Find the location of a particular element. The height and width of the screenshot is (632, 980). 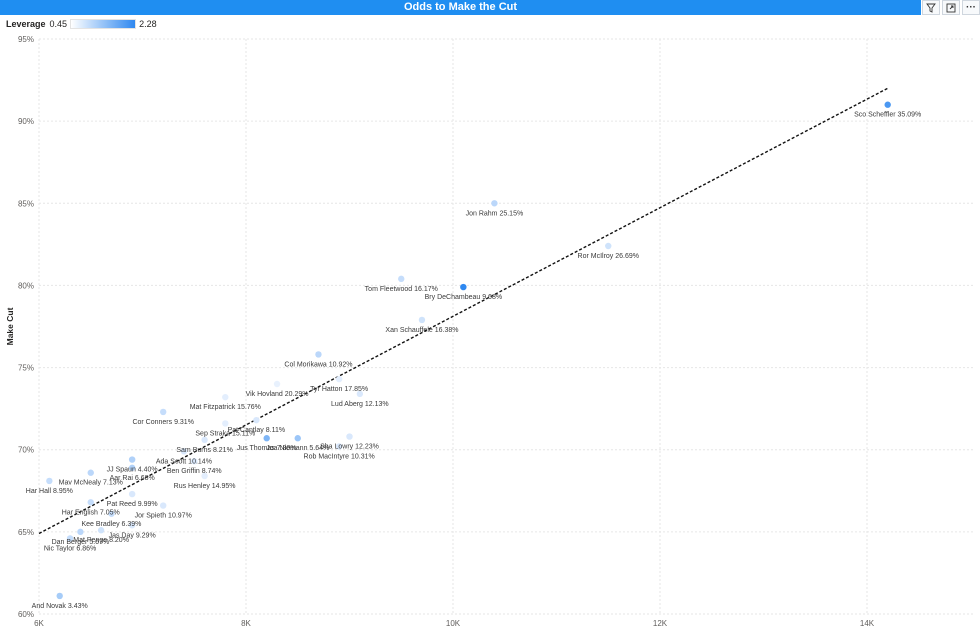

point-label: Dan Berger 5.67% is located at coordinates (81, 542).